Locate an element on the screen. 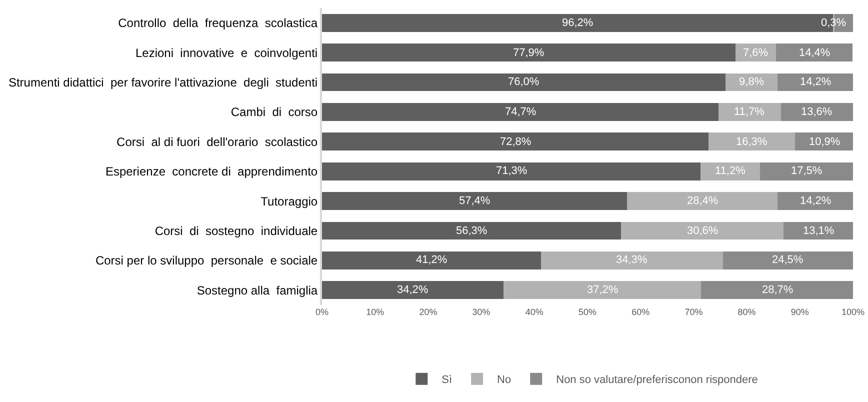  data-label: 16,3% is located at coordinates (752, 142).